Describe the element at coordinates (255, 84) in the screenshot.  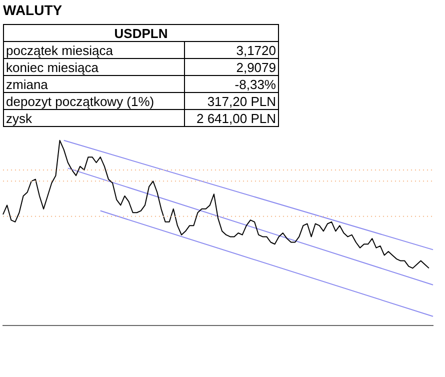
I see `text: -8,33%` at that location.